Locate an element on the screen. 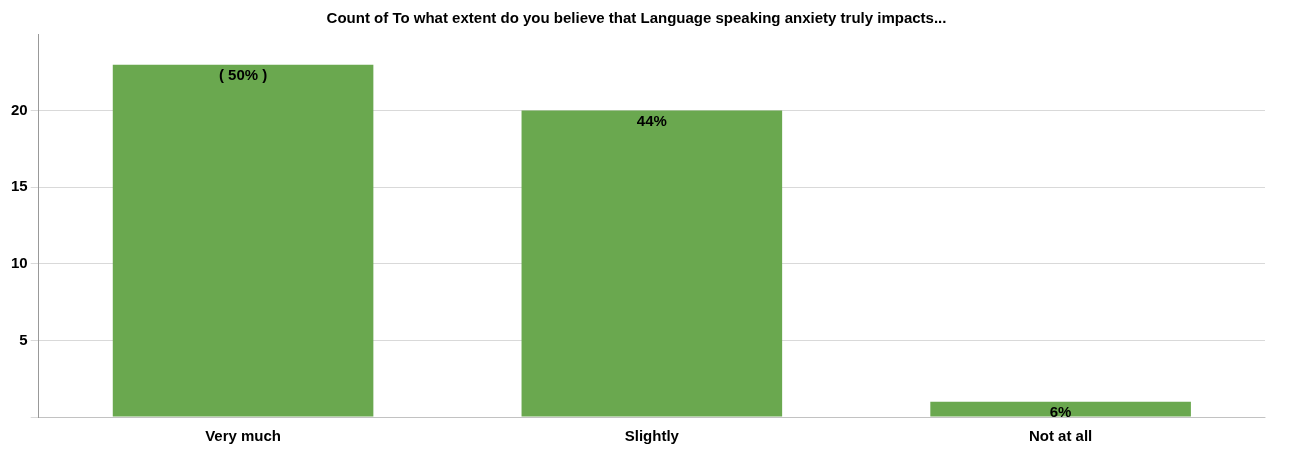  annotation: 44% is located at coordinates (651, 121).